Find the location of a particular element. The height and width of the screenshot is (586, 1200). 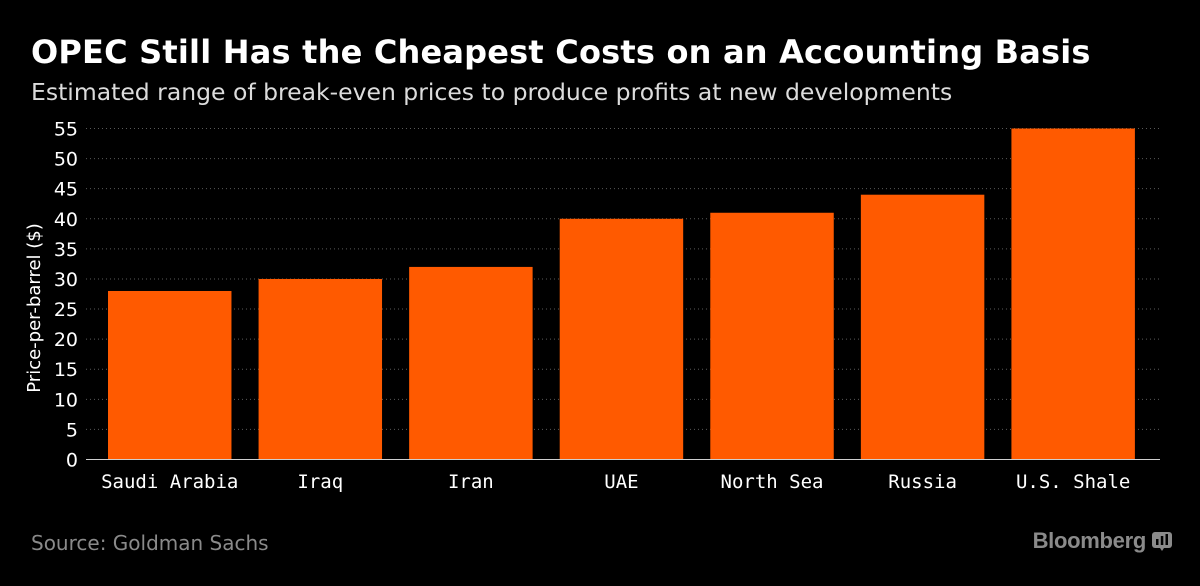

bar-saudi-arabia is located at coordinates (170, 375).